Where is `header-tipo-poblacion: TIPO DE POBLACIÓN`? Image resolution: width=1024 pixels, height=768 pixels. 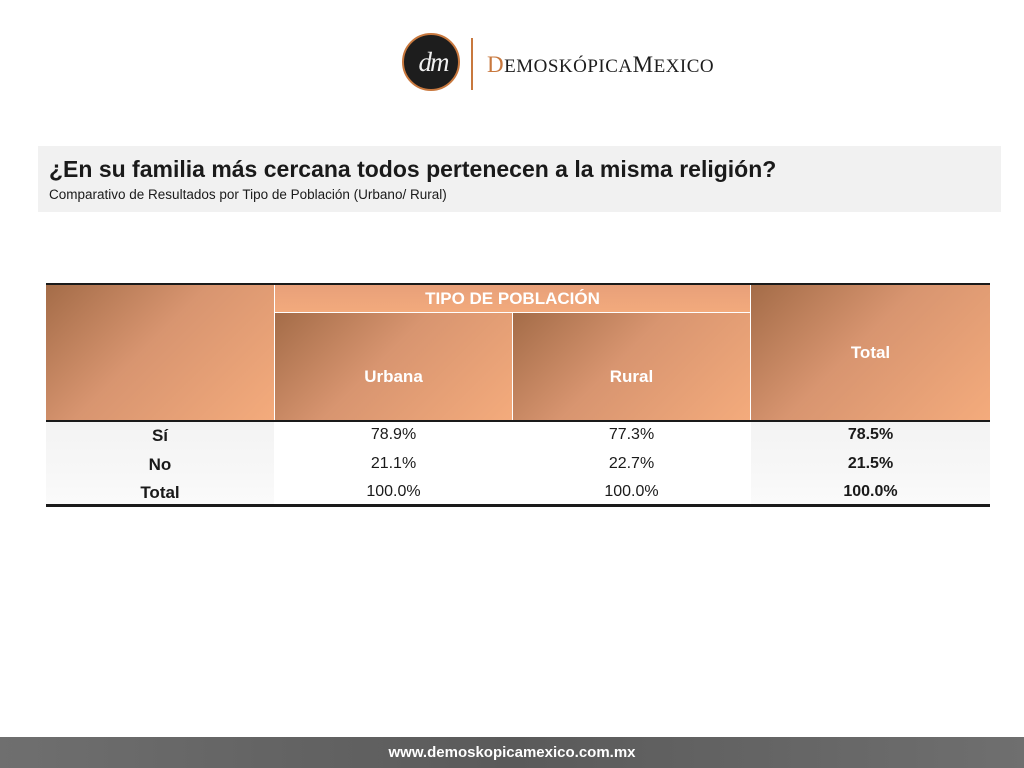 header-tipo-poblacion: TIPO DE POBLACIÓN is located at coordinates (512, 298).